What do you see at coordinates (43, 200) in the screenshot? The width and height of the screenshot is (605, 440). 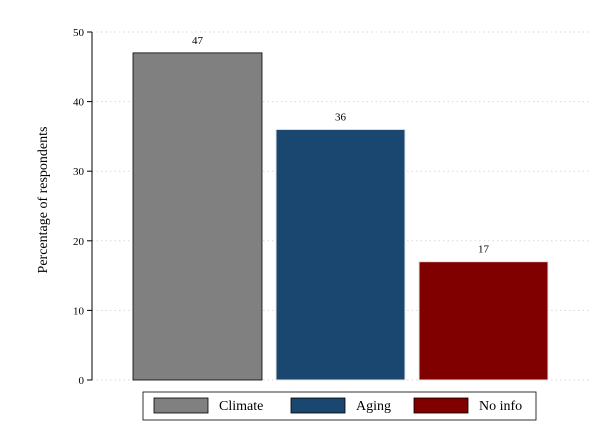 I see `y-axis-title: Percentage of respondents` at bounding box center [43, 200].